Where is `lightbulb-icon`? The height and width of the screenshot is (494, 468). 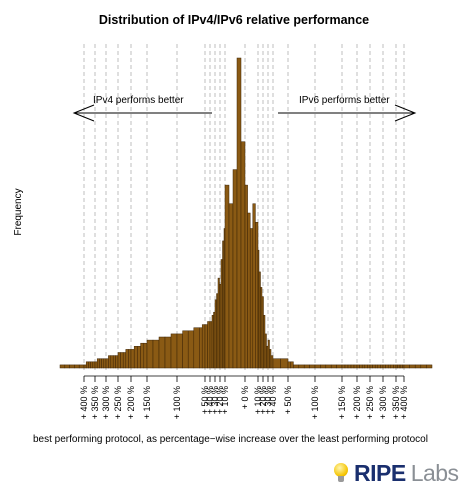
lightbulb-icon is located at coordinates (341, 473).